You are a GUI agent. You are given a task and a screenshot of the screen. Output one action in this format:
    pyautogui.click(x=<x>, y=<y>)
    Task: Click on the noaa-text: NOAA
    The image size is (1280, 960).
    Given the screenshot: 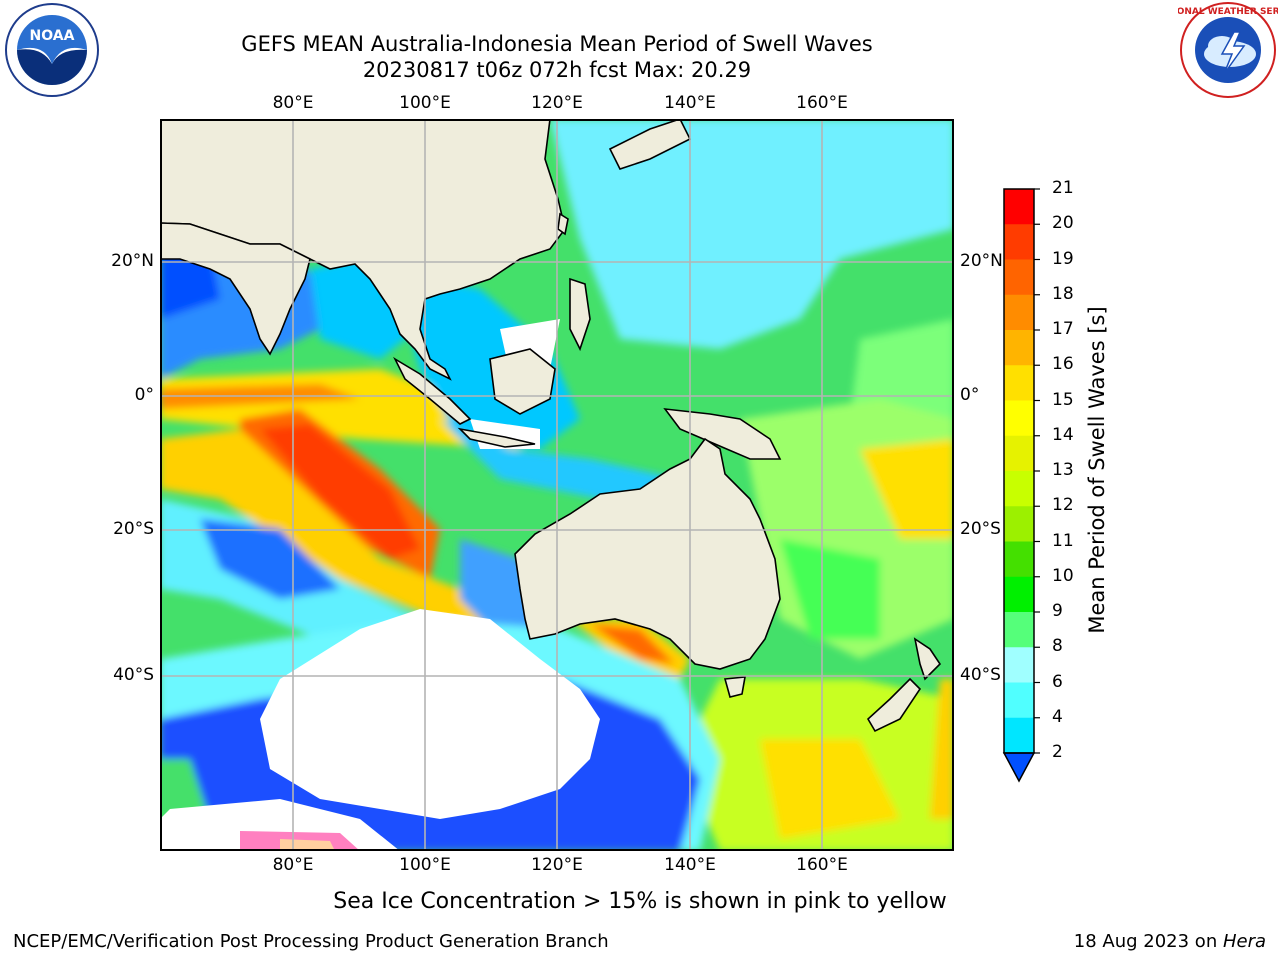 What is the action you would take?
    pyautogui.click(x=52, y=36)
    